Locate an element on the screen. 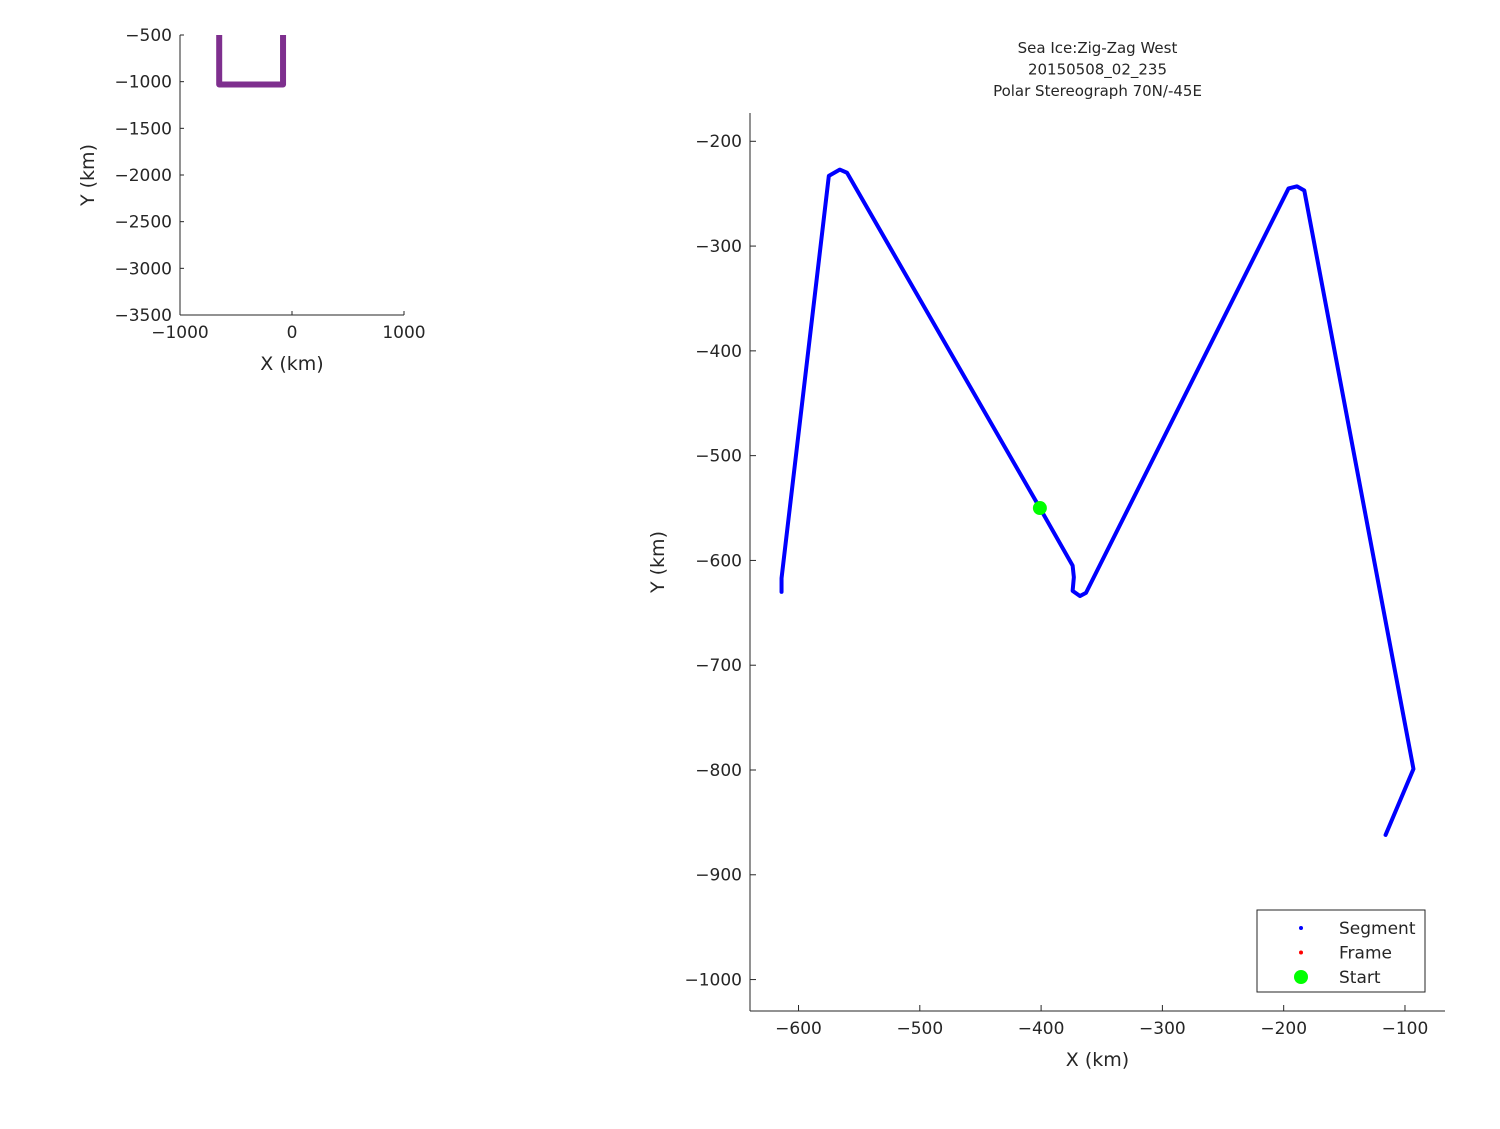 This screenshot has height=1129, width=1500. y-tick-label: −1500 is located at coordinates (143, 129).